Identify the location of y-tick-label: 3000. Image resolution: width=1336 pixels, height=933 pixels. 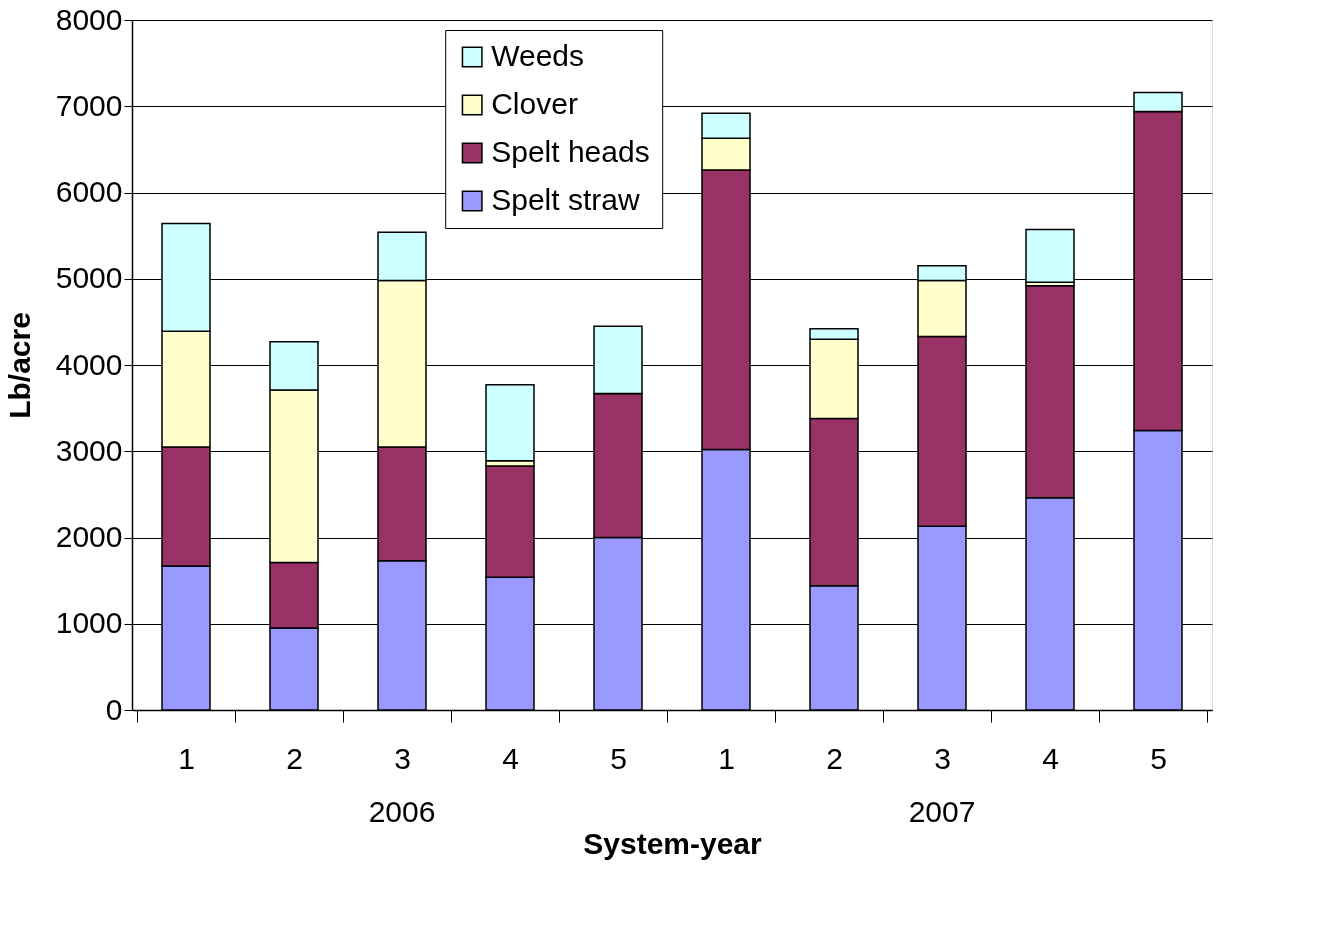
(89, 450).